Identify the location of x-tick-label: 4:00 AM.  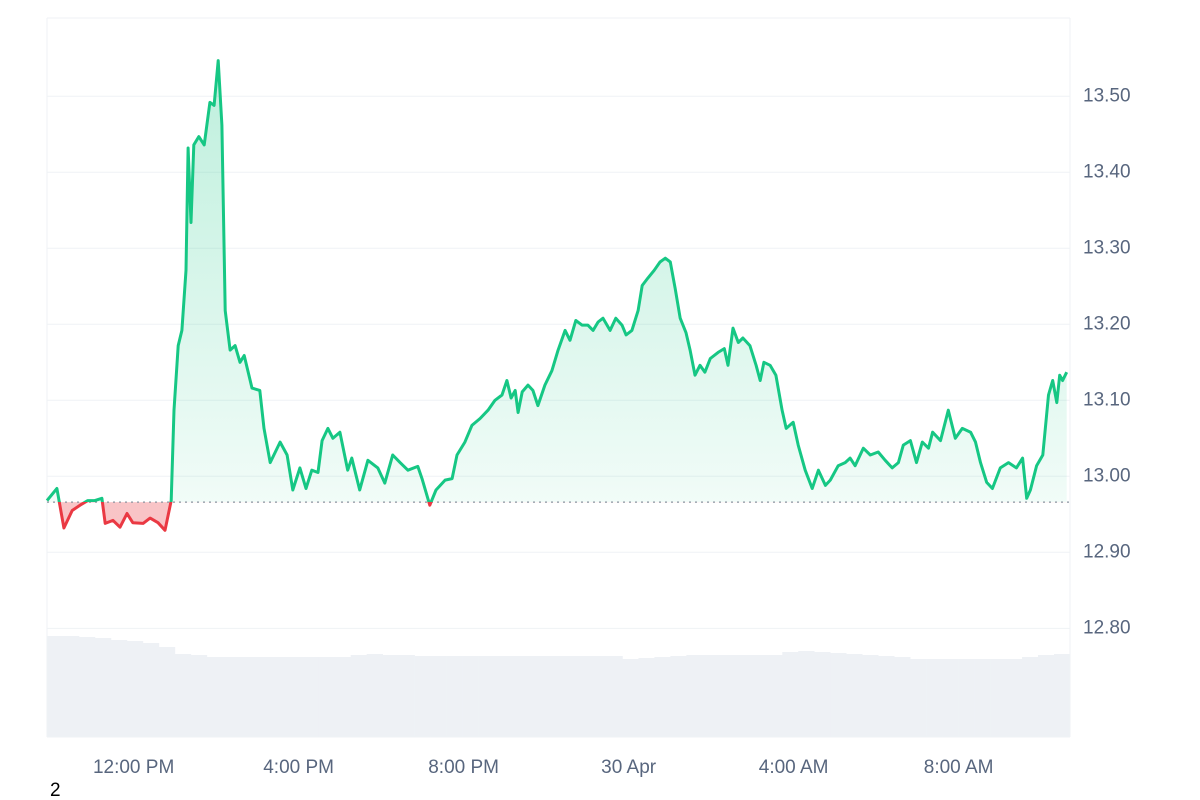
(794, 767).